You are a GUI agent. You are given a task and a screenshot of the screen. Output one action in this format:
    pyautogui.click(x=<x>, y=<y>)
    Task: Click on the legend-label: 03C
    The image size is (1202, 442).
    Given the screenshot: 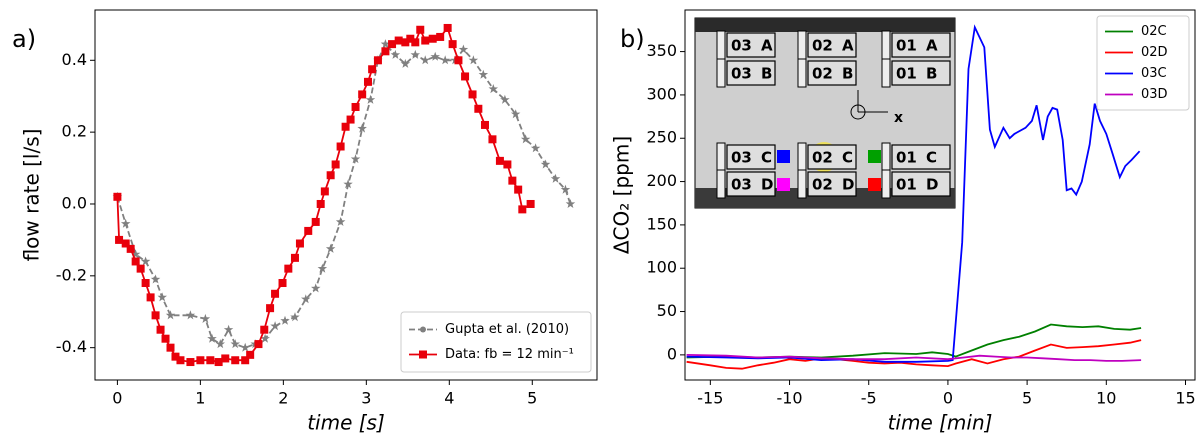 What is the action you would take?
    pyautogui.click(x=1154, y=73)
    